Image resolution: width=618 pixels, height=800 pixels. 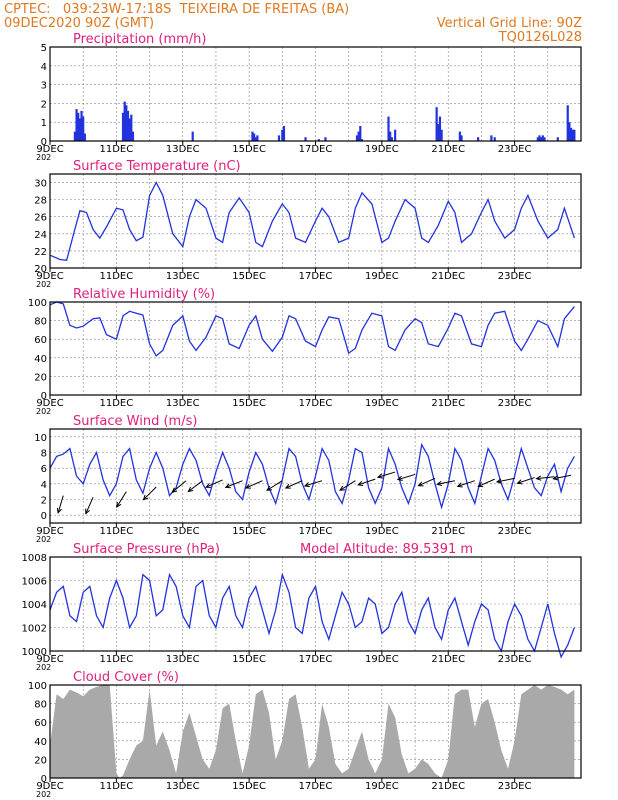 I want to click on temp-xtick-label: 19DEC, so click(x=382, y=276).